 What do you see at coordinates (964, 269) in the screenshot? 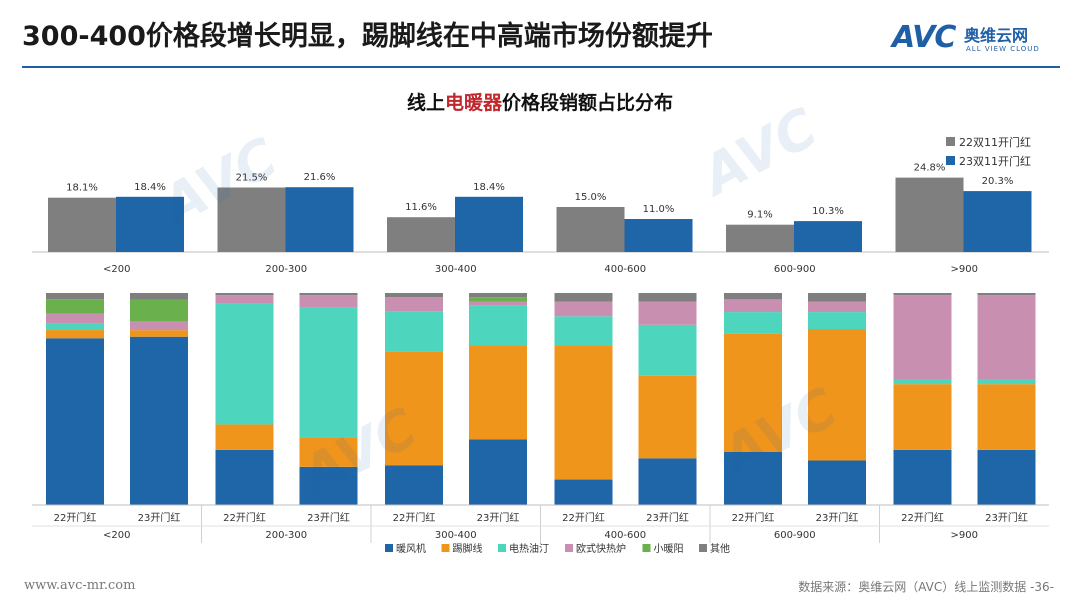
I see `x-tick-label: >900` at bounding box center [964, 269].